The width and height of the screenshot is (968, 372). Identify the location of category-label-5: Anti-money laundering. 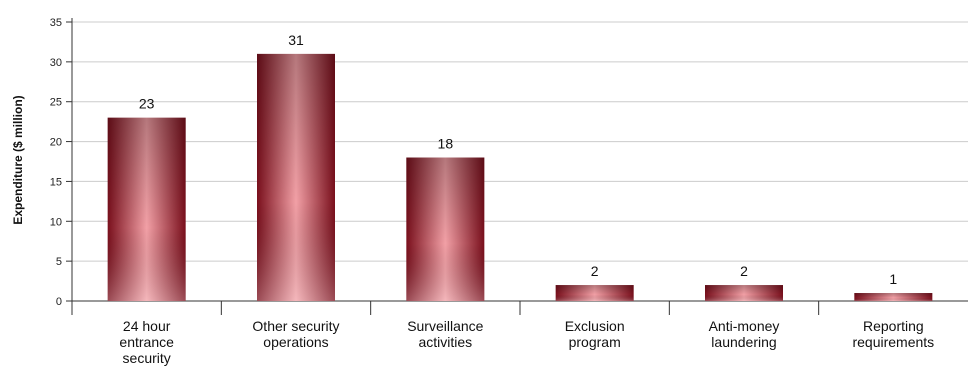
(744, 334).